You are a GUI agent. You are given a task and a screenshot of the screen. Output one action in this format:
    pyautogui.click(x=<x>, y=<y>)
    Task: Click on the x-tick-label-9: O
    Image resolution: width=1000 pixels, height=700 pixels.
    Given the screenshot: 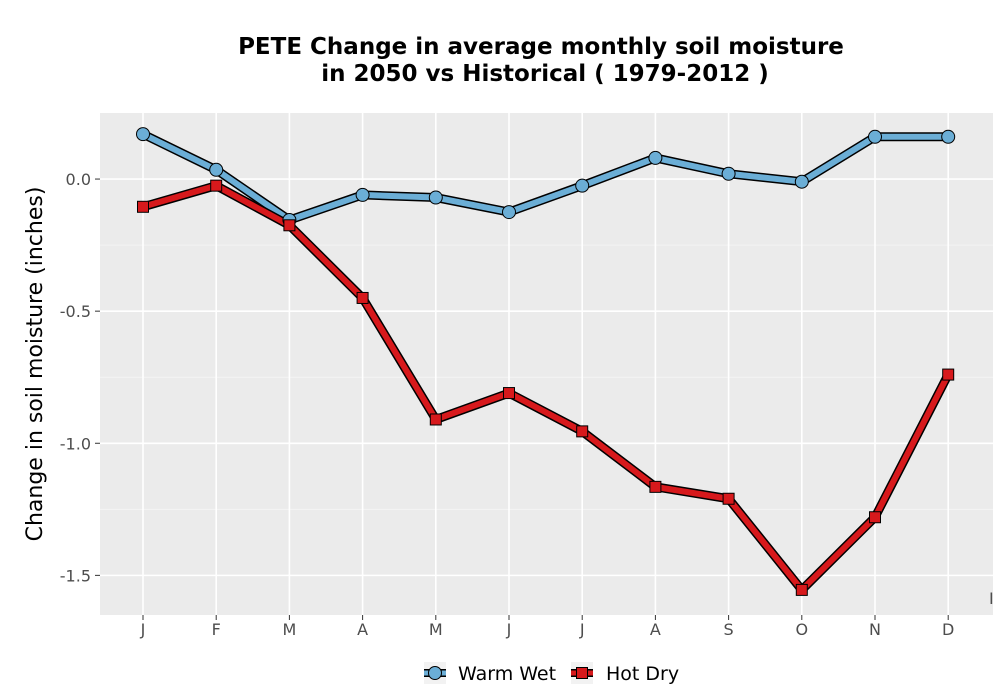 What is the action you would take?
    pyautogui.click(x=802, y=629)
    